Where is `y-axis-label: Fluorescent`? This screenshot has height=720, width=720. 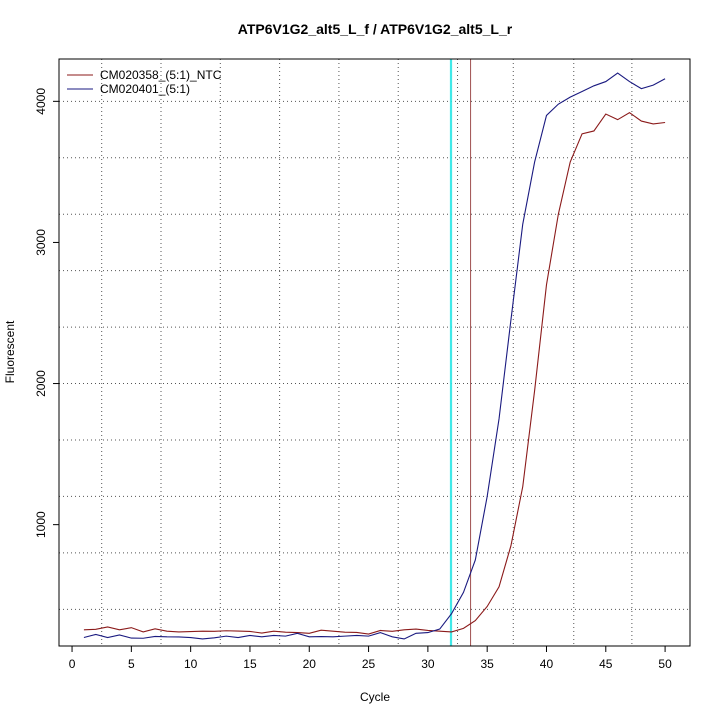
y-axis-label: Fluorescent is located at coordinates (10, 351).